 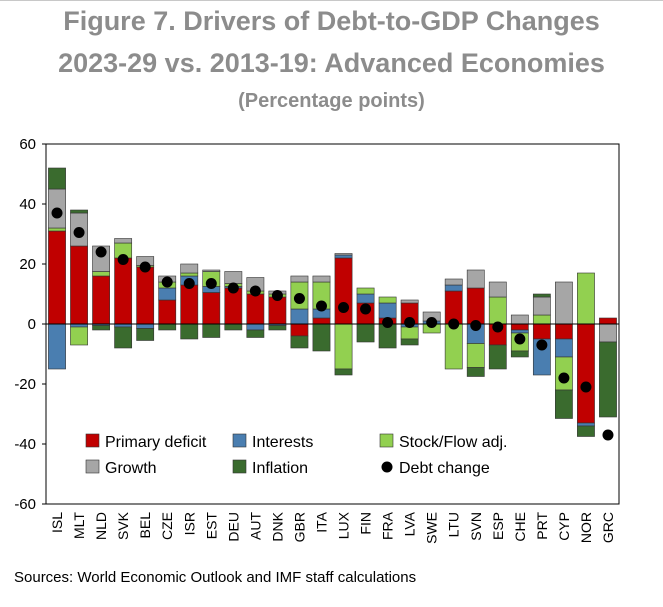 What do you see at coordinates (388, 322) in the screenshot?
I see `debt-change-point-fra` at bounding box center [388, 322].